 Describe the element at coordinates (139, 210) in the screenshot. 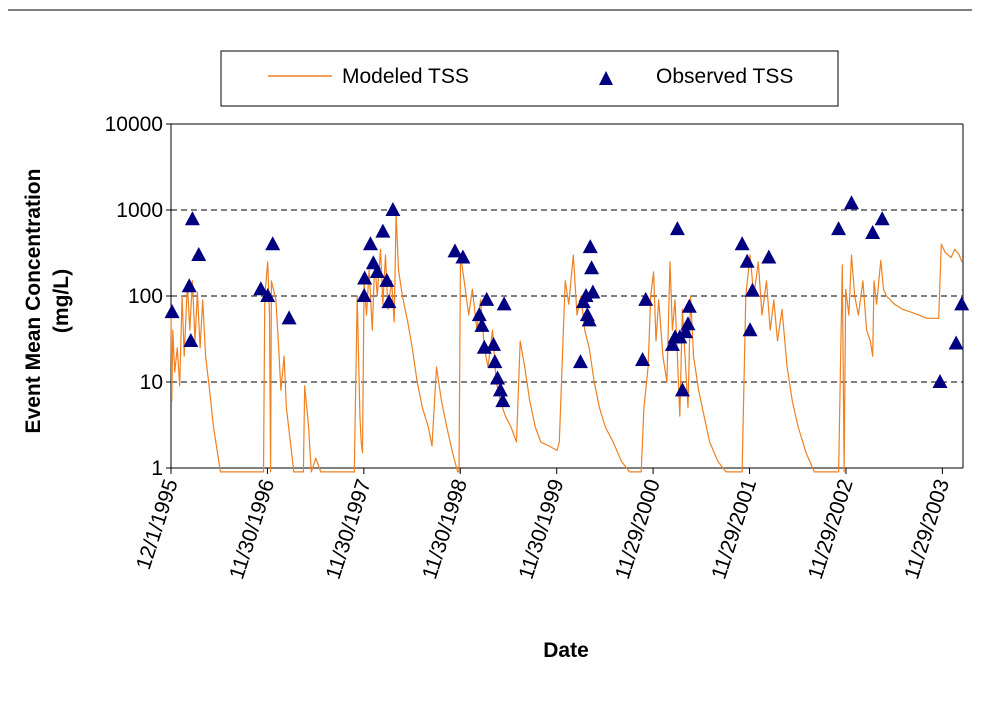

I see `y-tick-label-1000: 1000` at that location.